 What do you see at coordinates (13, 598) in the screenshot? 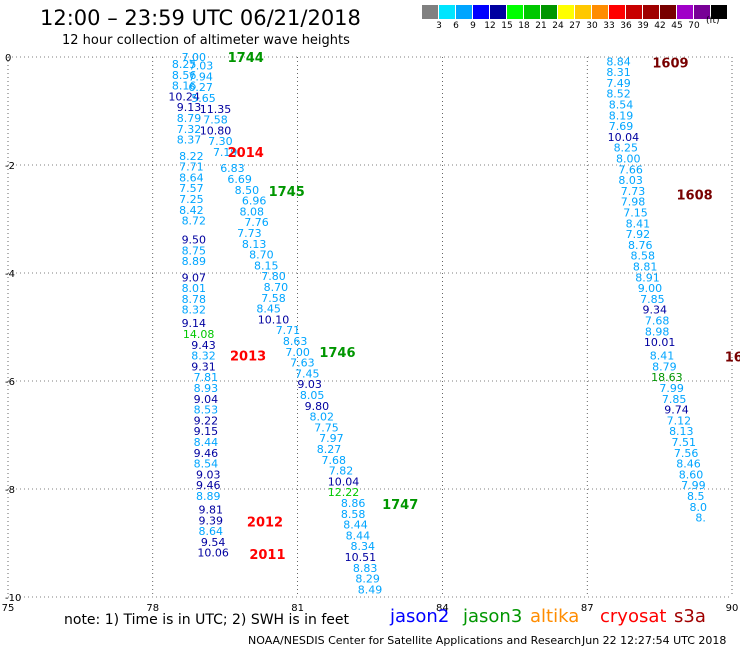
I see `y-tick-label: -10` at bounding box center [13, 598].